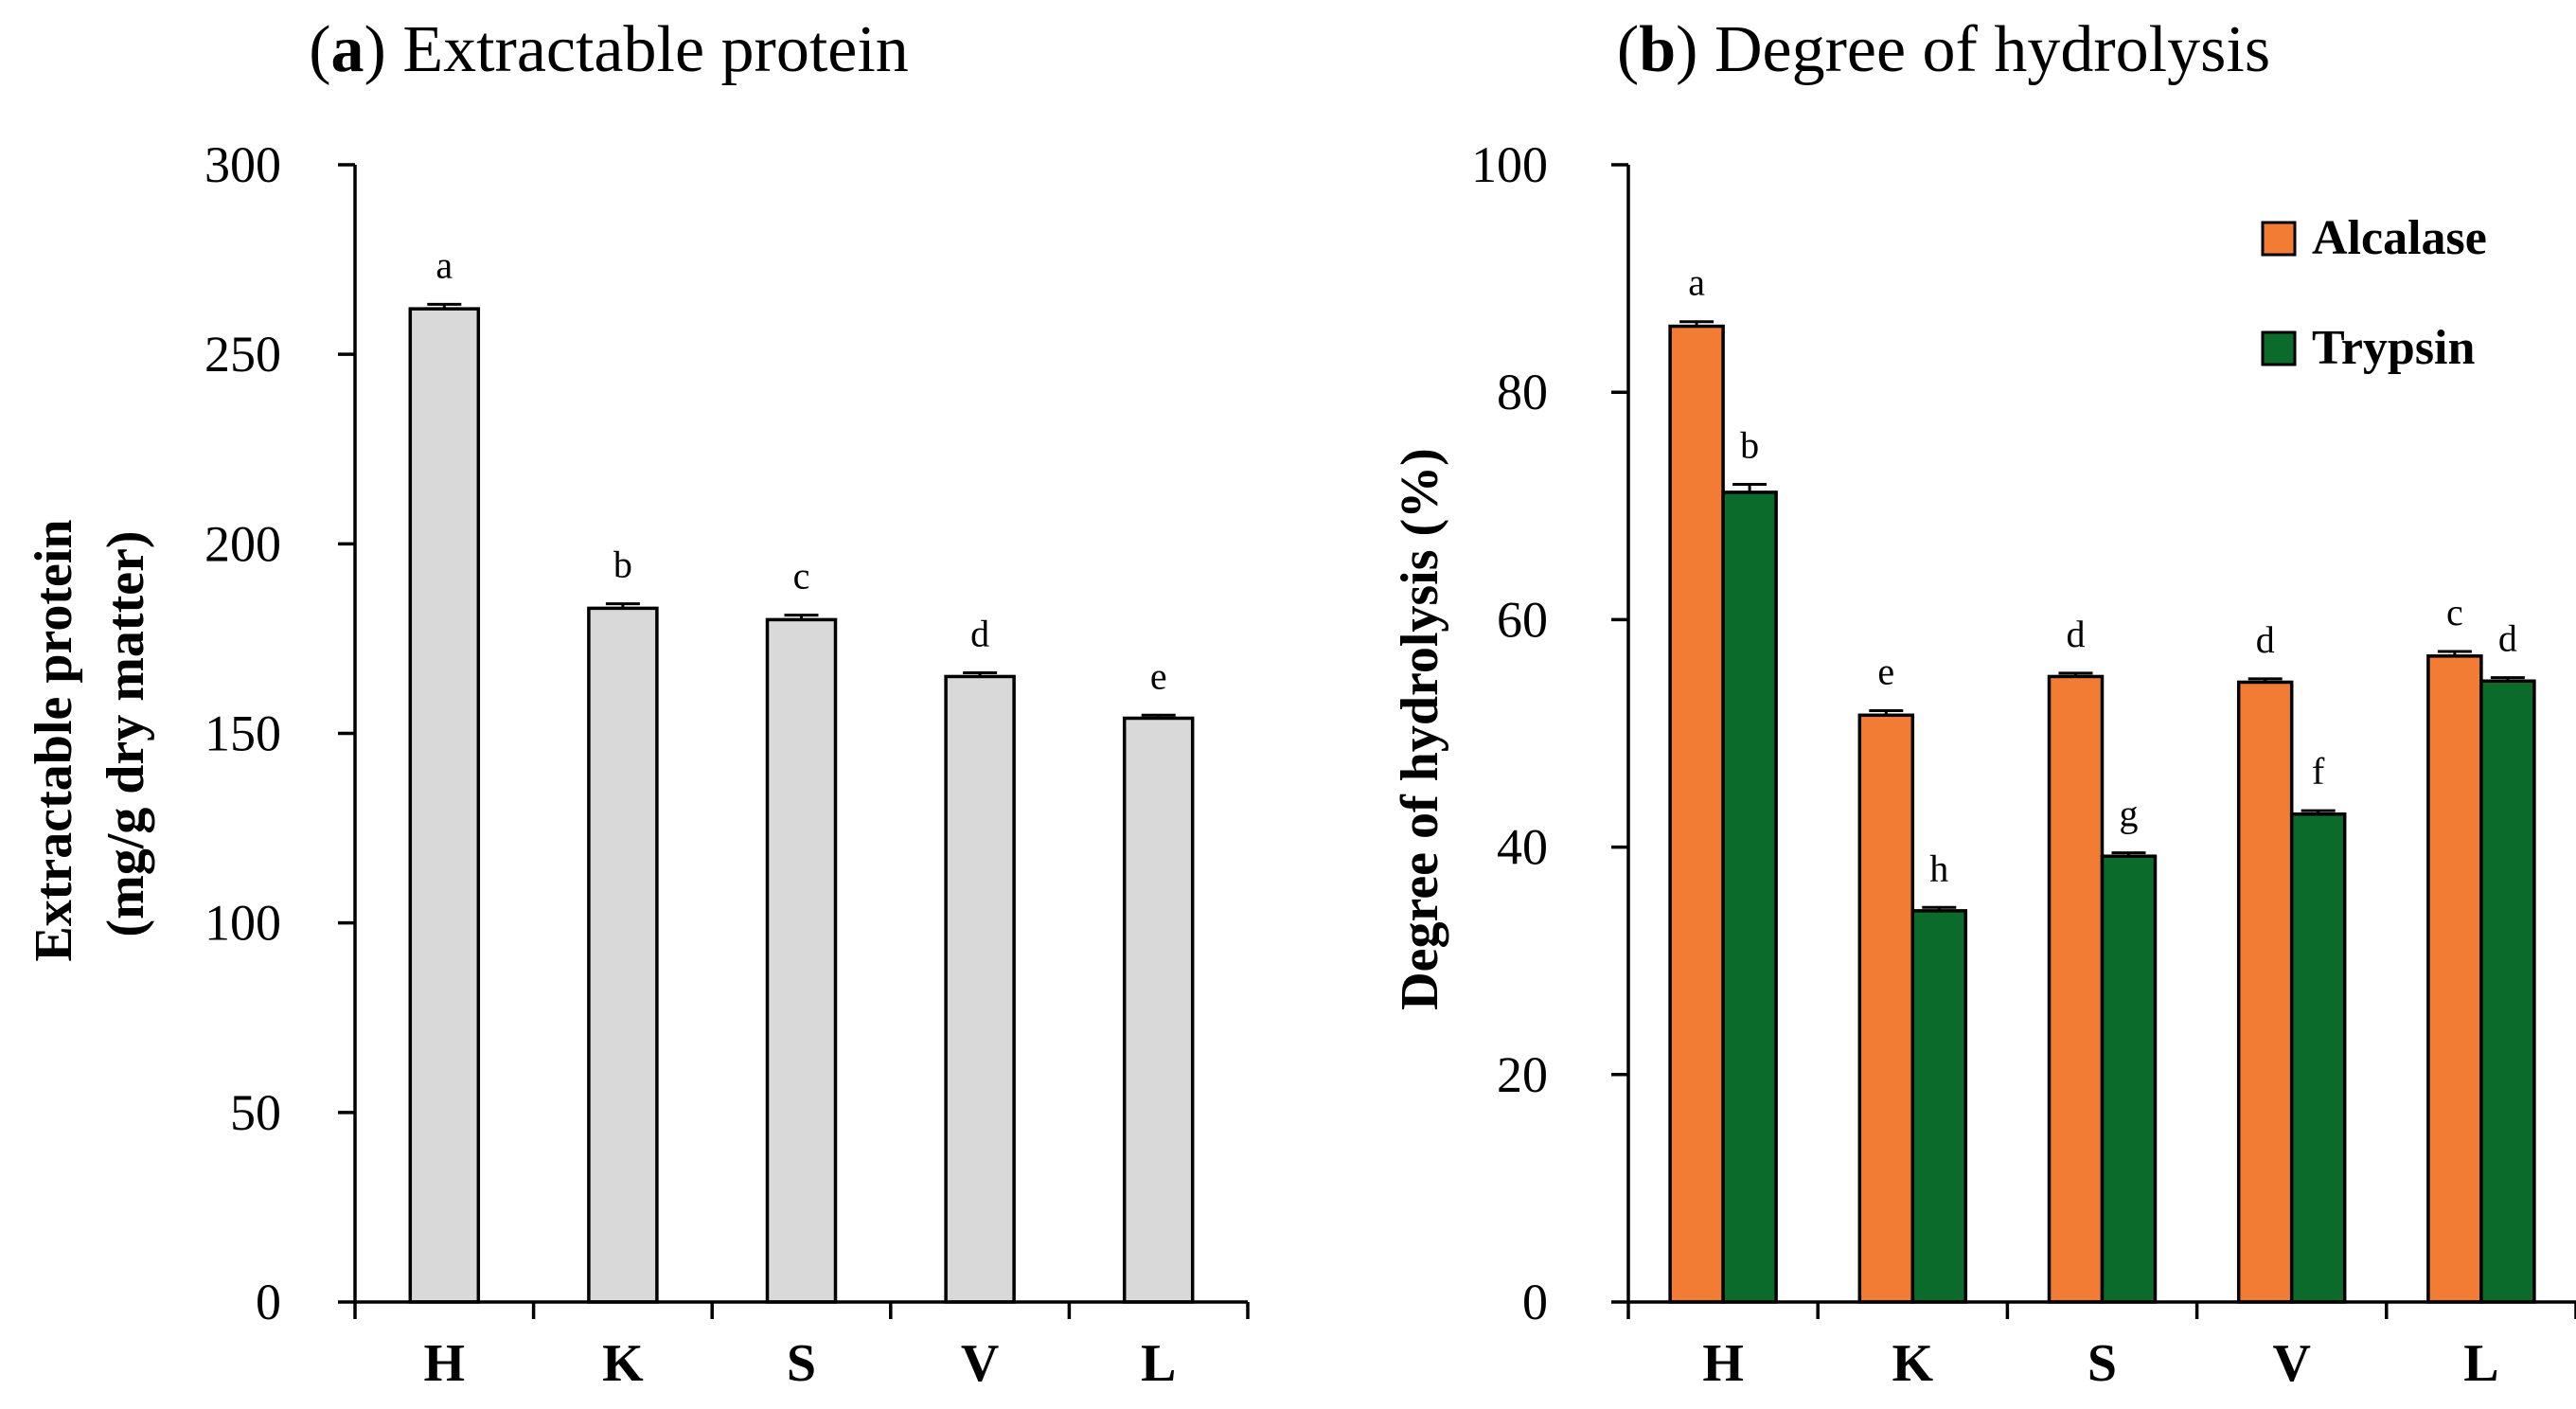 The width and height of the screenshot is (2576, 1409). I want to click on x-category-label-b-k: K, so click(1913, 1363).